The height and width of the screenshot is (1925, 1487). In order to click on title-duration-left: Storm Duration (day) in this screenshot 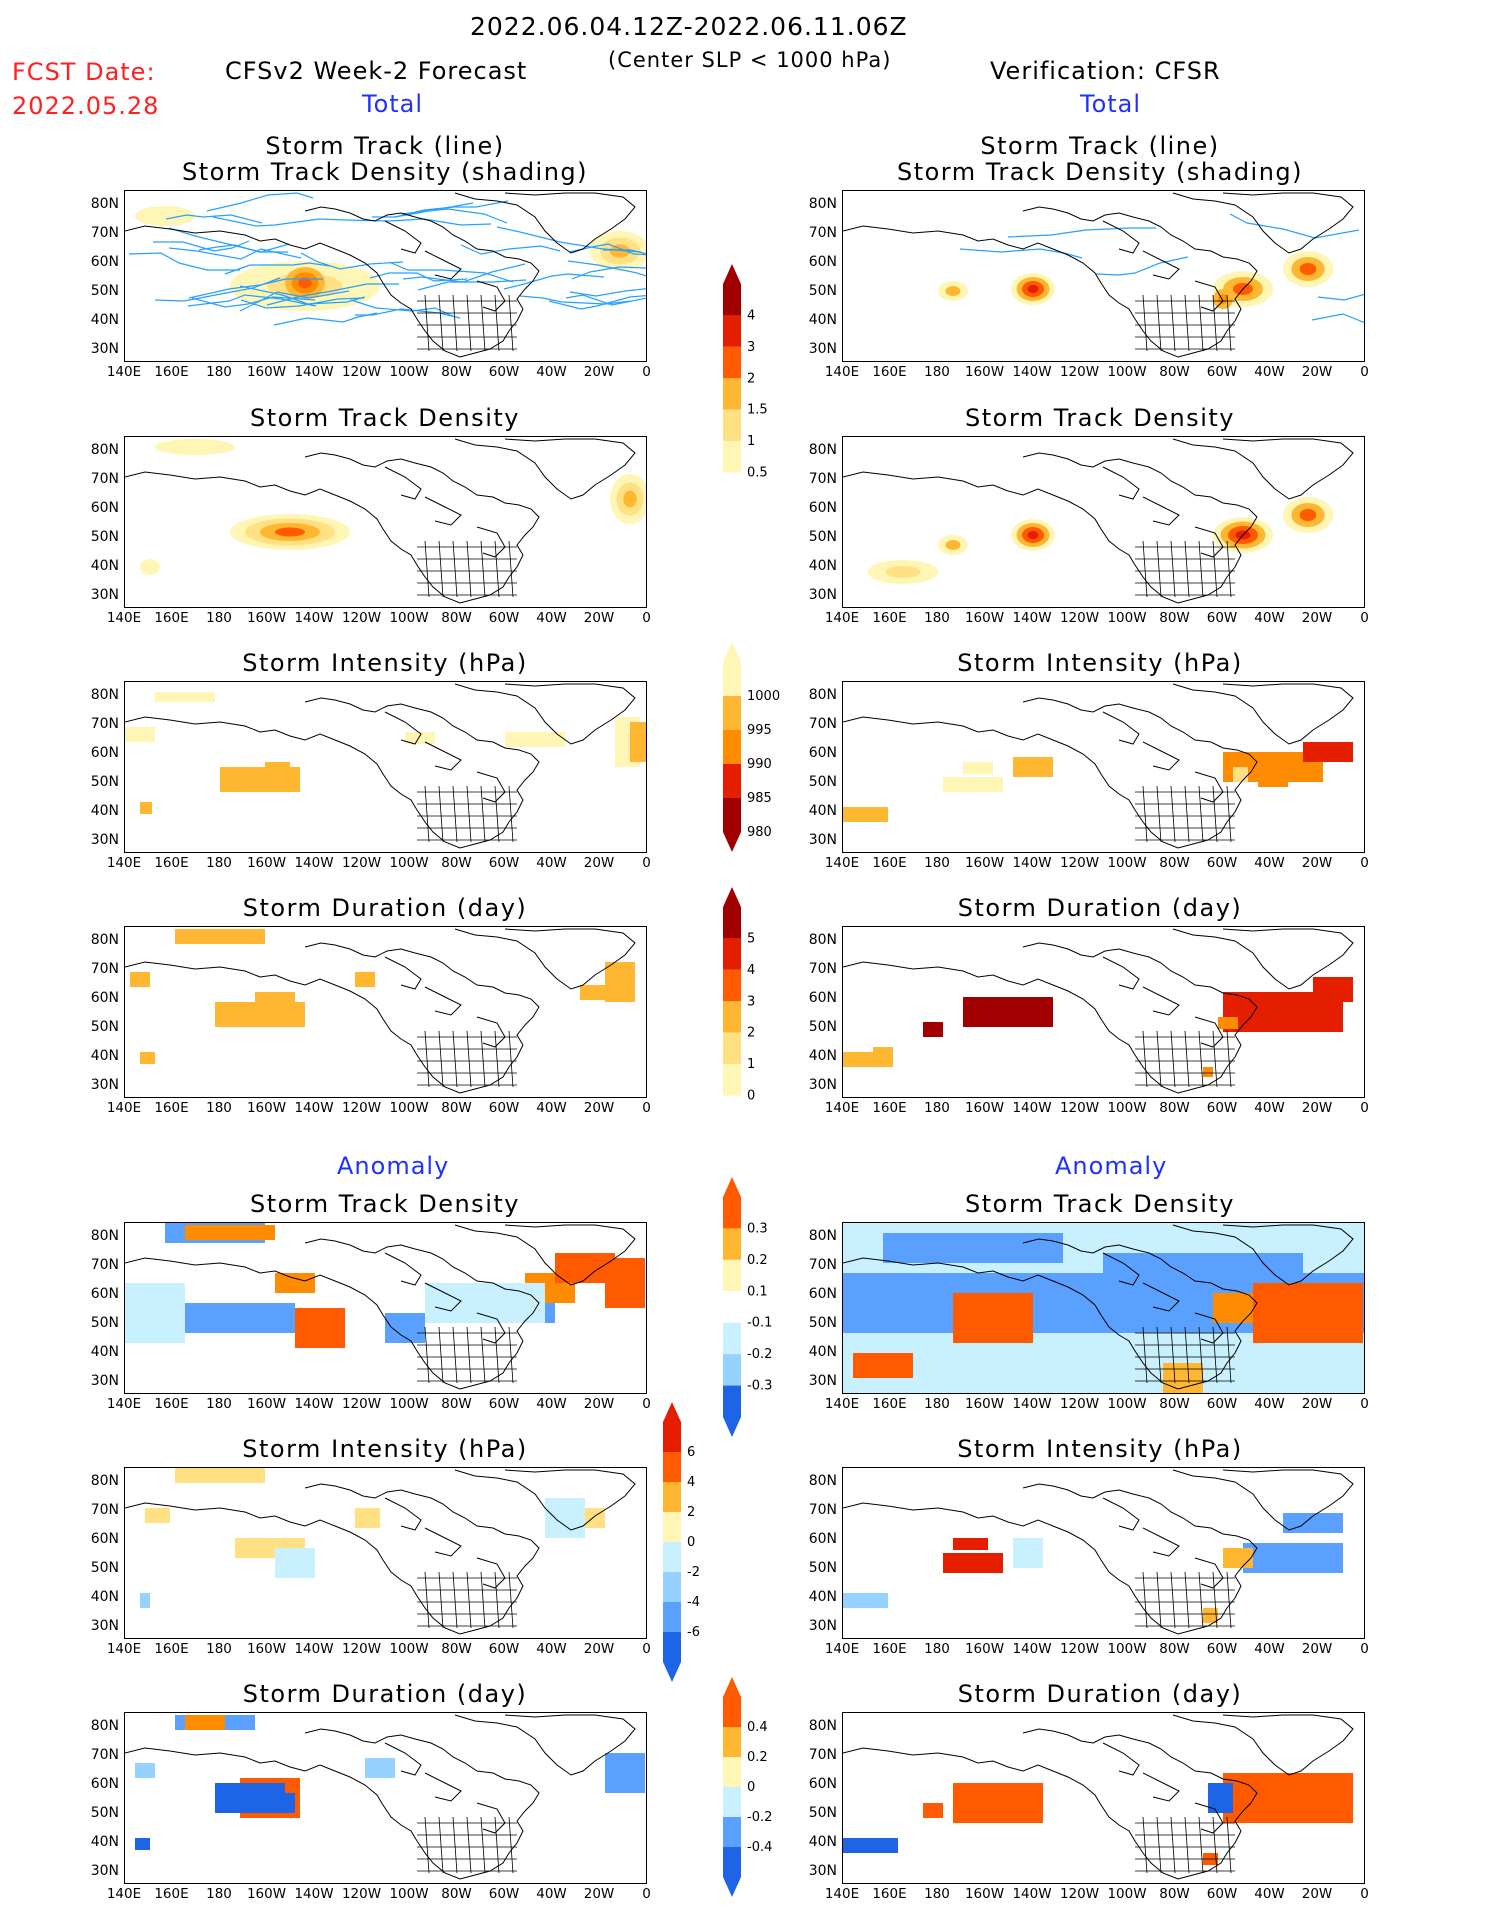, I will do `click(385, 908)`.